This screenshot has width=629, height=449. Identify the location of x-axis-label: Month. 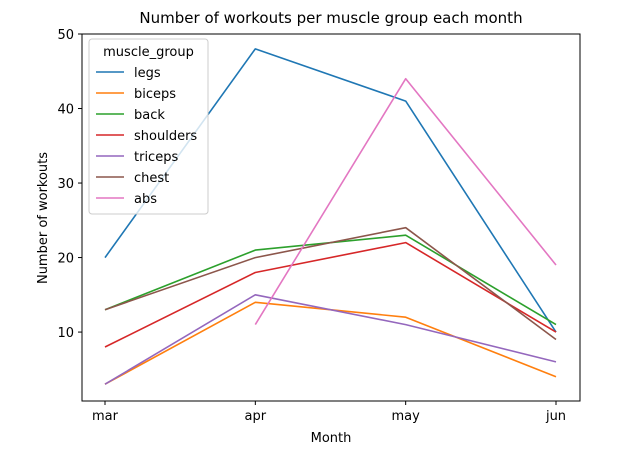
(331, 438).